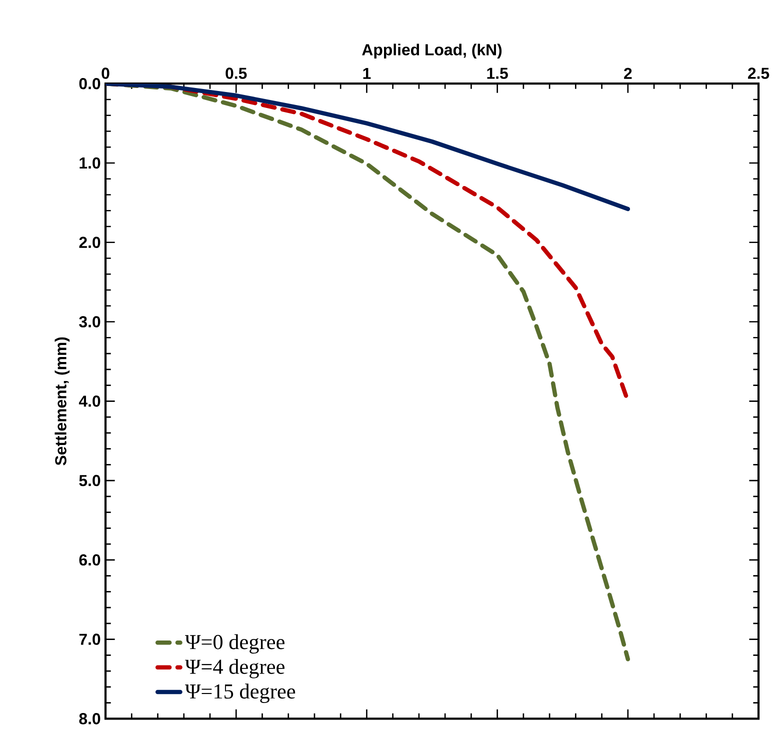  What do you see at coordinates (89, 322) in the screenshot?
I see `y-tick-label: 3.0` at bounding box center [89, 322].